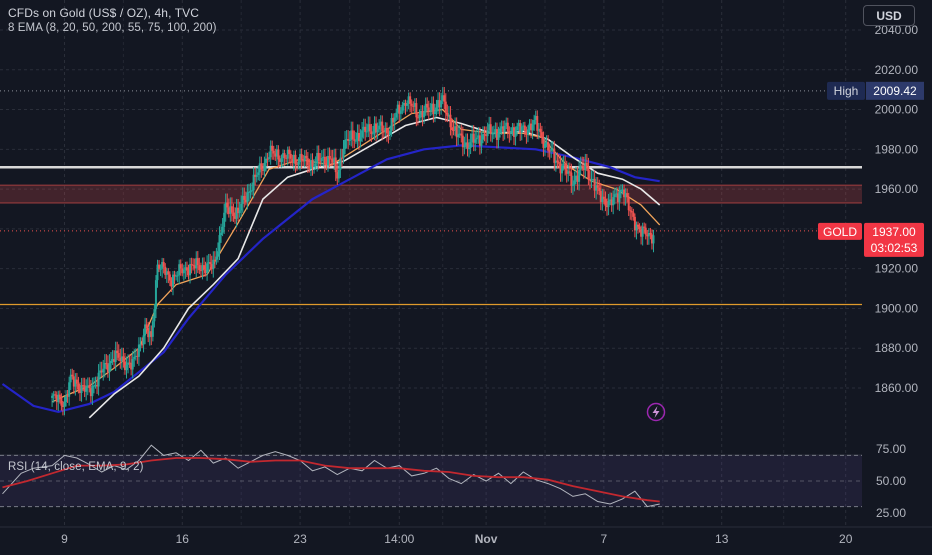 The width and height of the screenshot is (932, 555). I want to click on price-tick-label: 1980.00, so click(897, 149).